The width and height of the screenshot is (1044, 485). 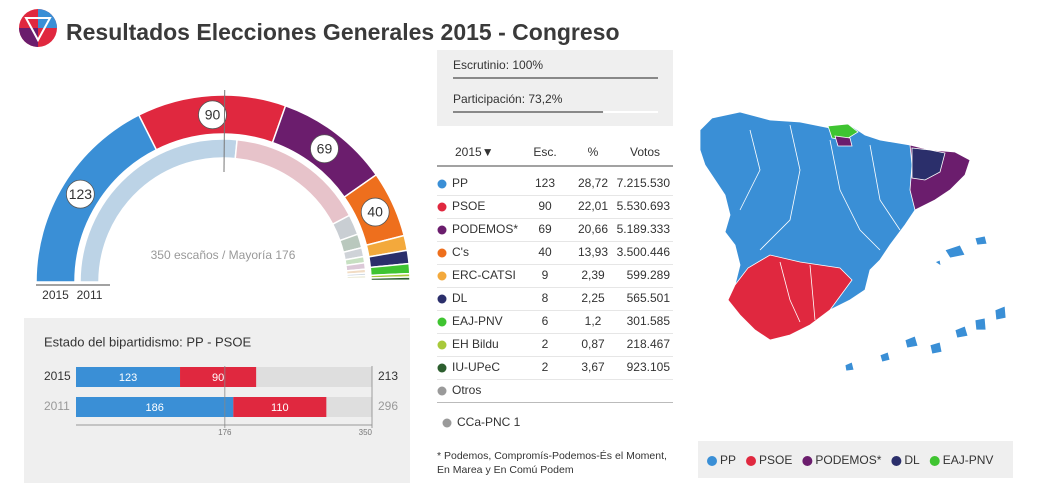 What do you see at coordinates (728, 460) in the screenshot?
I see `legend-label: PP` at bounding box center [728, 460].